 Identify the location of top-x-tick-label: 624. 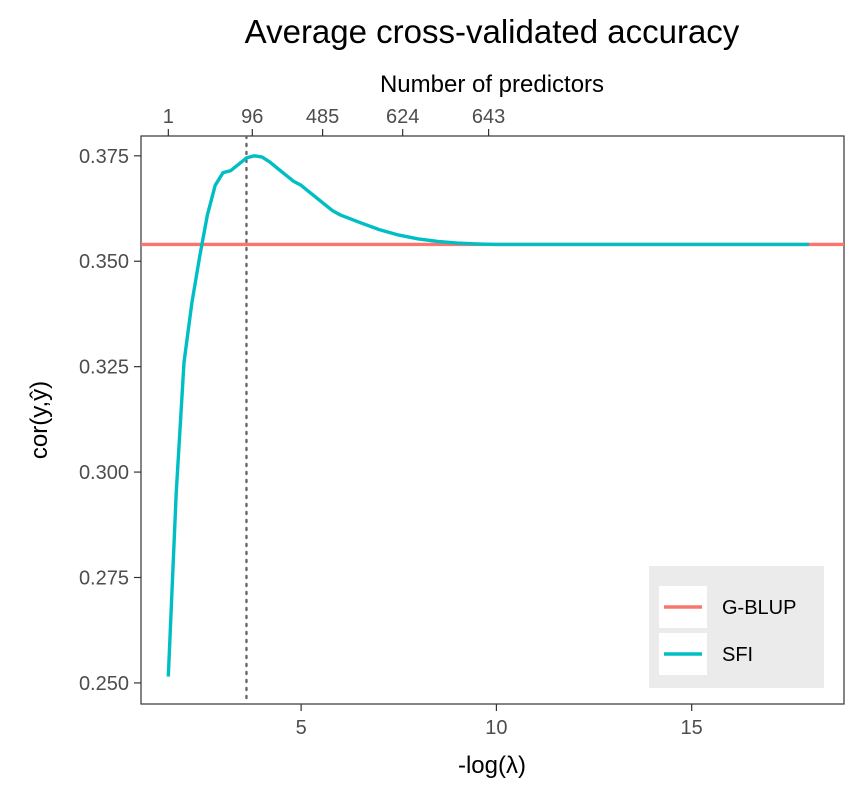
(402, 117).